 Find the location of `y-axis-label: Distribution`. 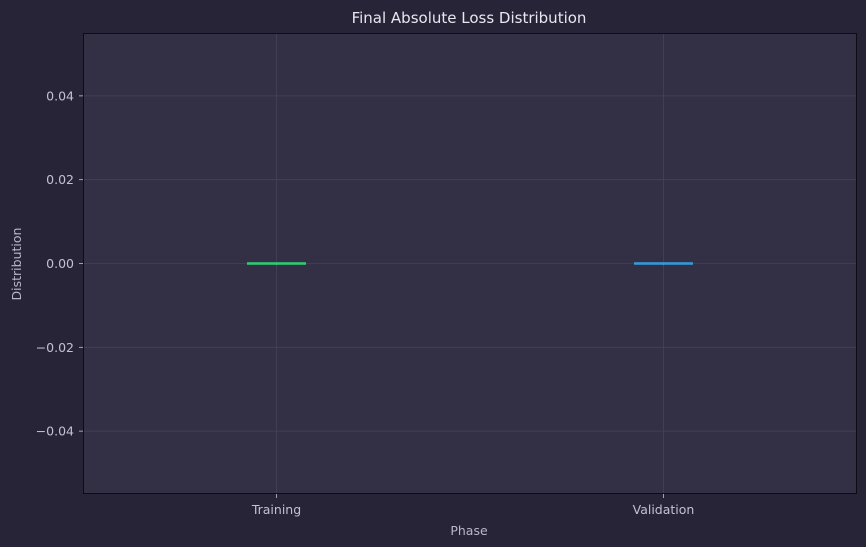

y-axis-label: Distribution is located at coordinates (16, 264).